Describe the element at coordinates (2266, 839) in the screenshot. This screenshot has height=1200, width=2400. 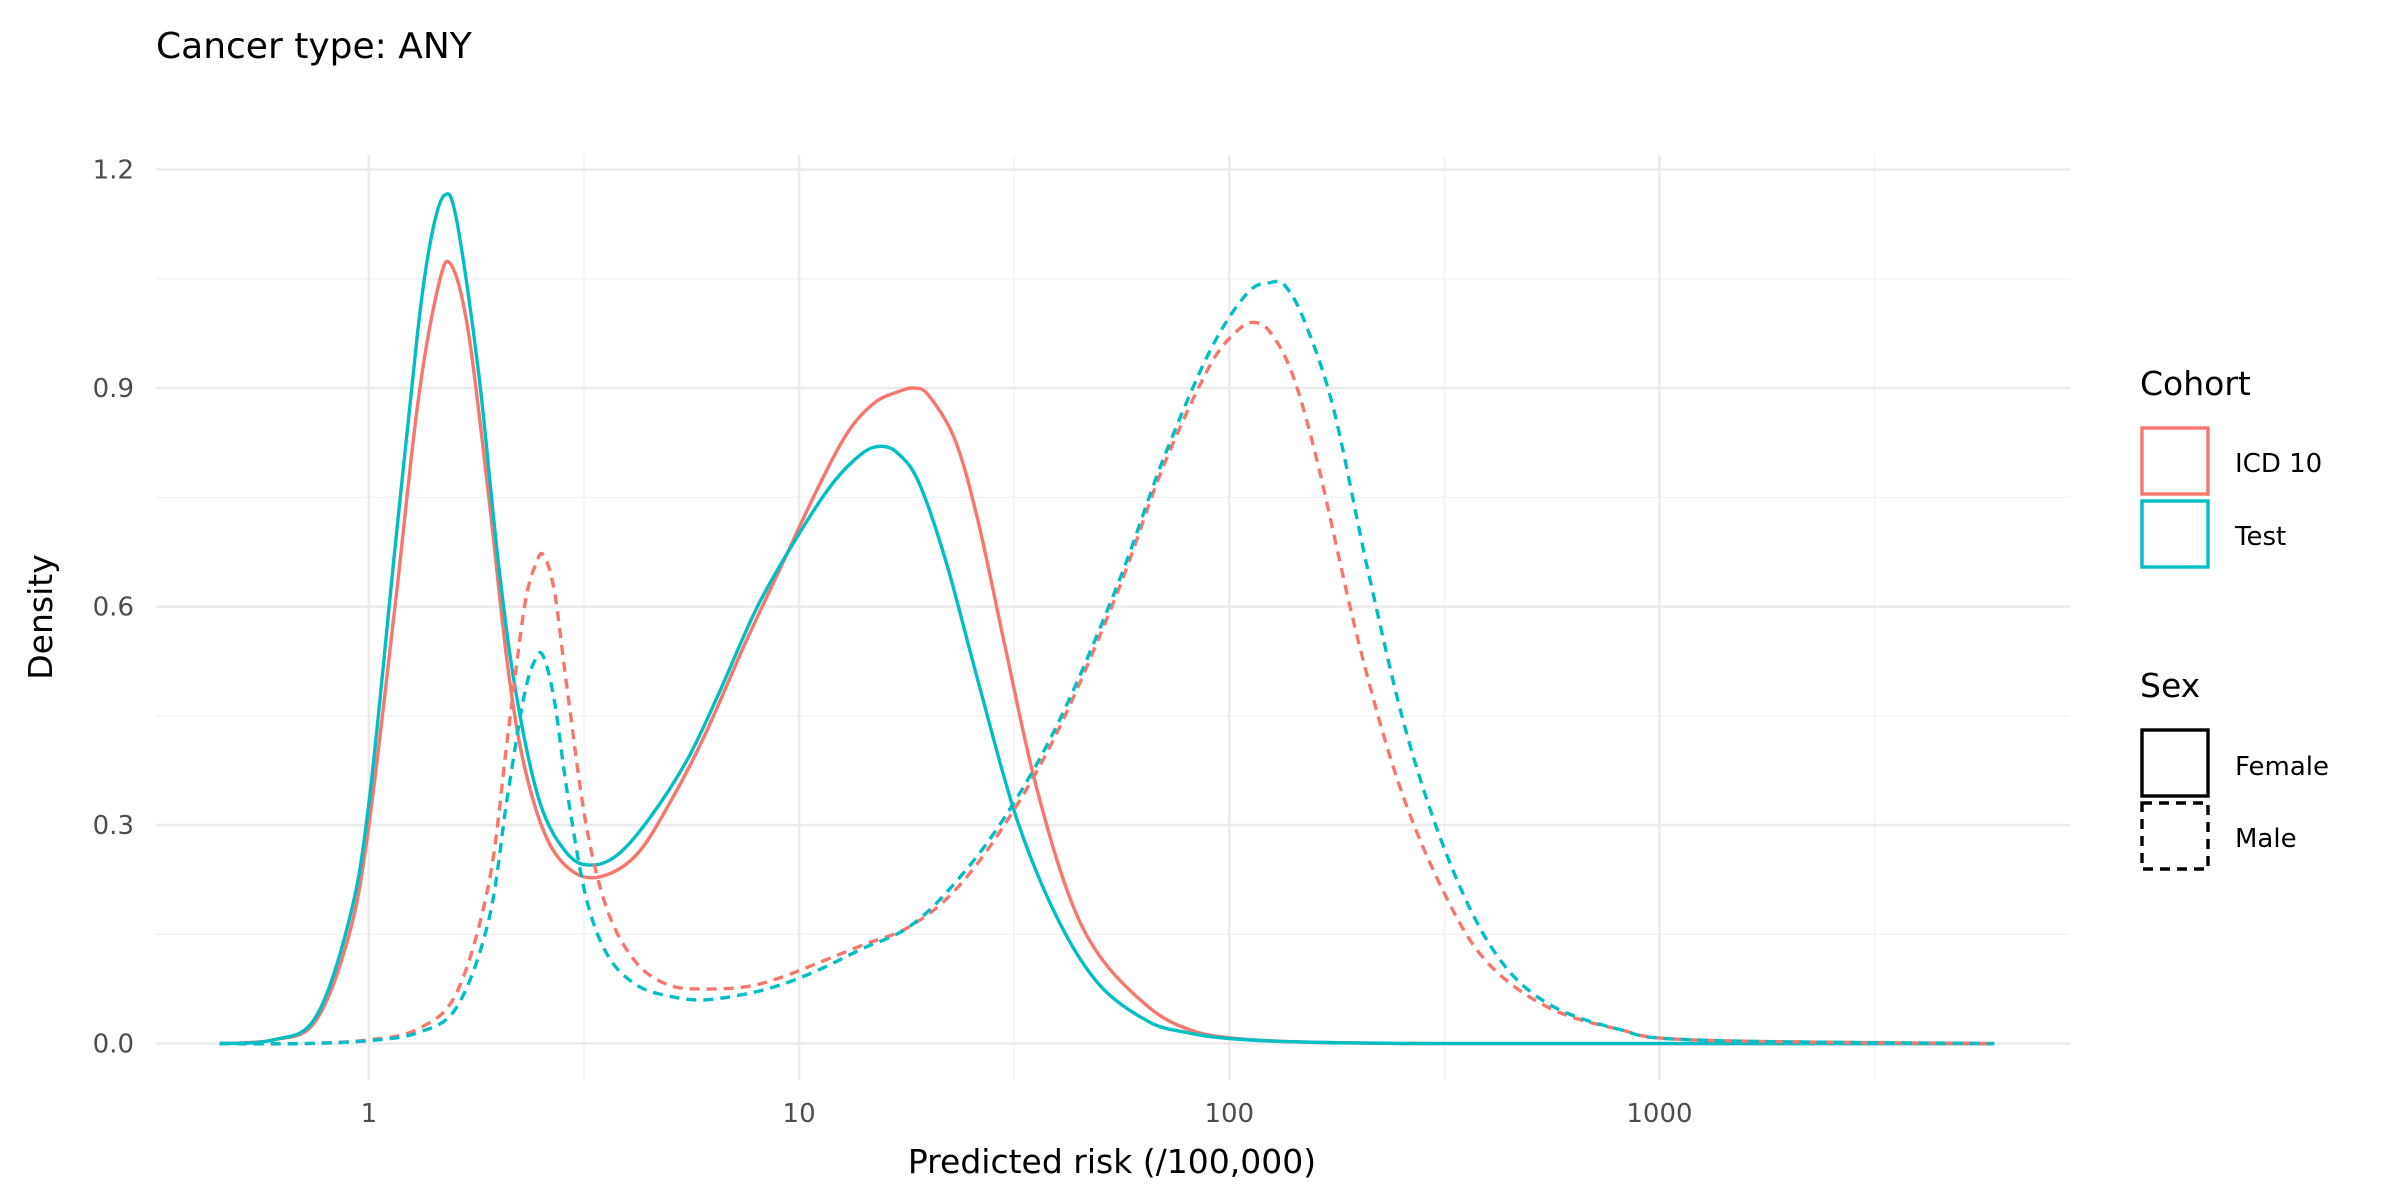
I see `legend-label-male: Male` at that location.